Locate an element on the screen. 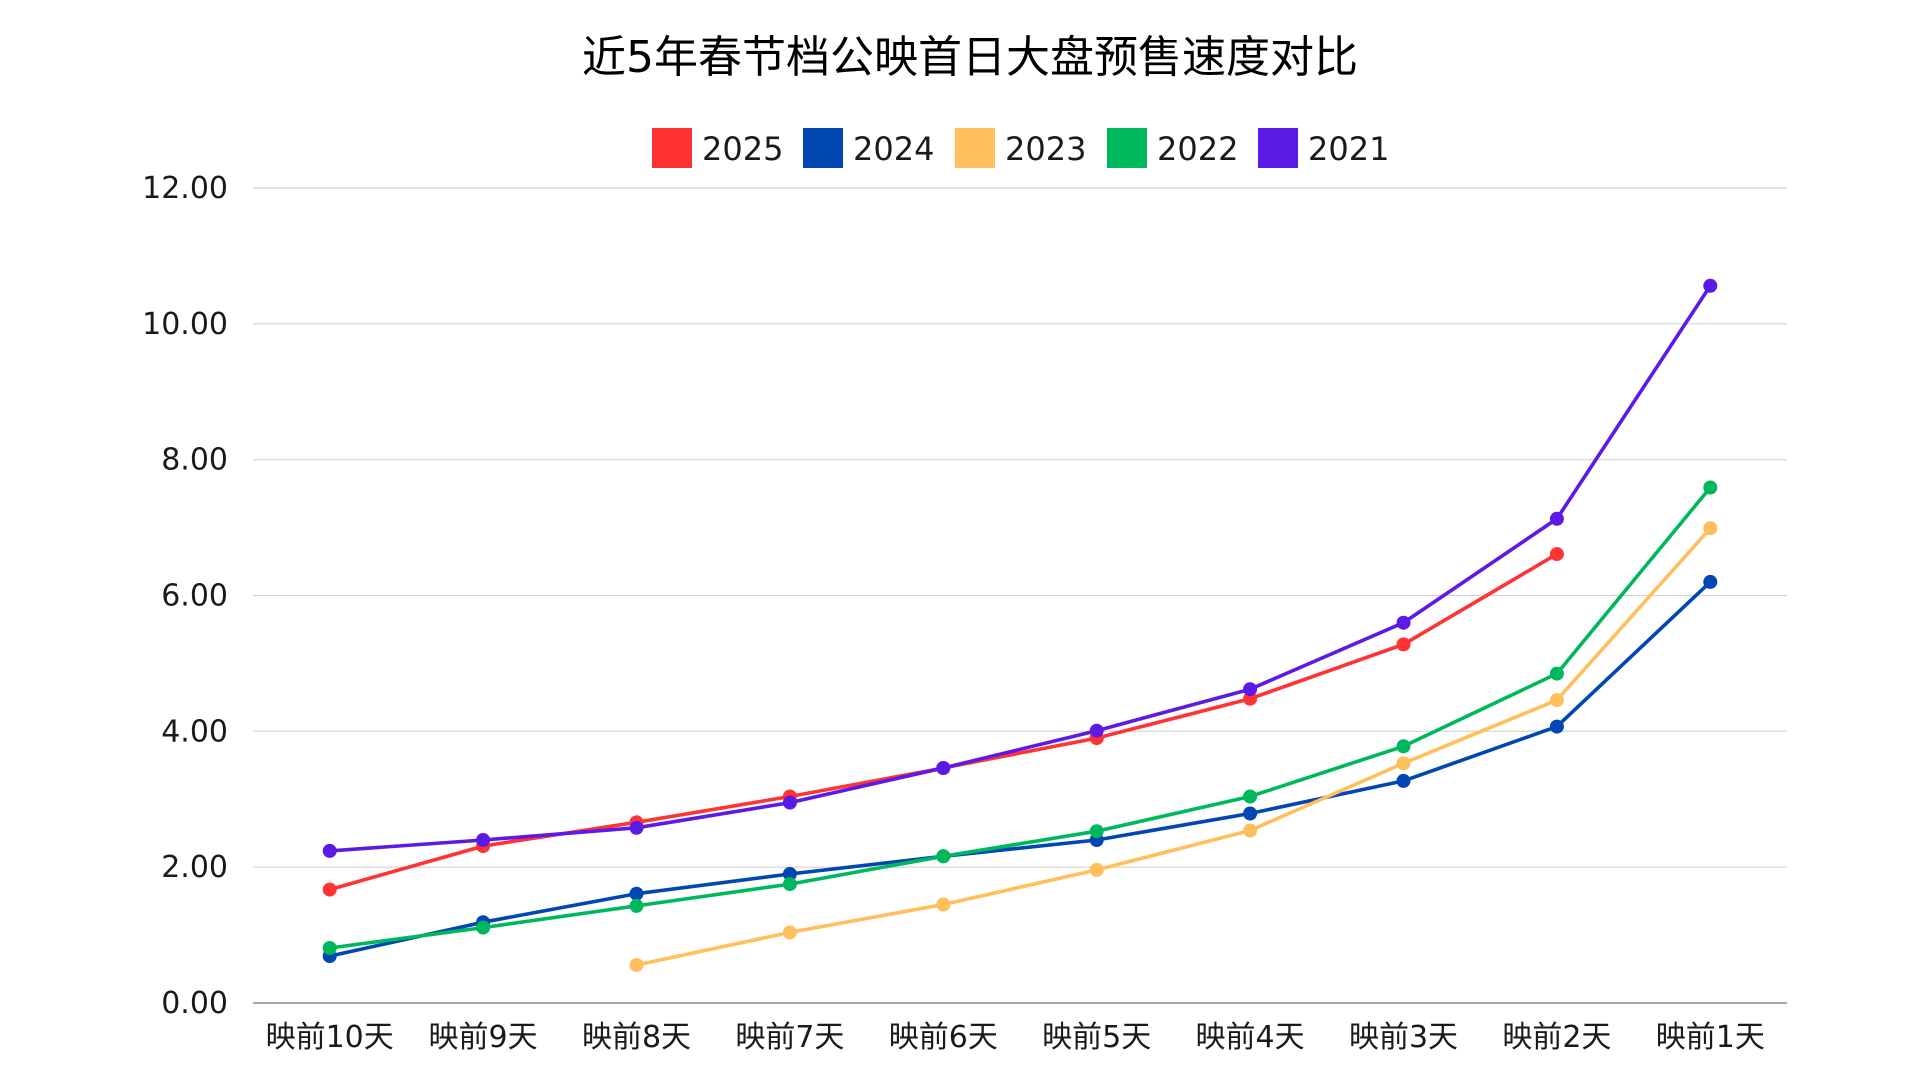 The height and width of the screenshot is (1080, 1920). x-tick-label: 映前6天 is located at coordinates (943, 1037).